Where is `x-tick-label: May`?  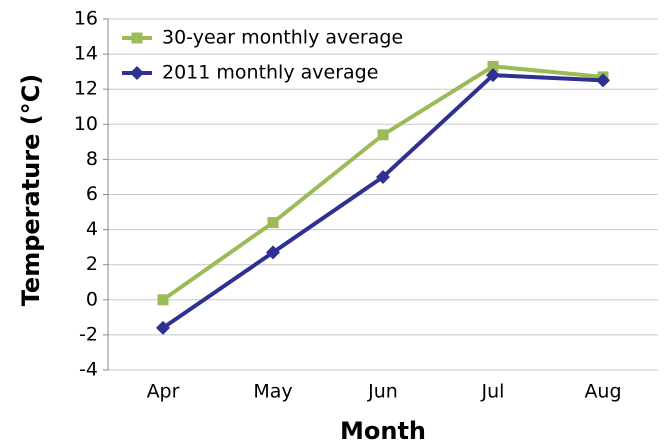
x-tick-label: May is located at coordinates (272, 392).